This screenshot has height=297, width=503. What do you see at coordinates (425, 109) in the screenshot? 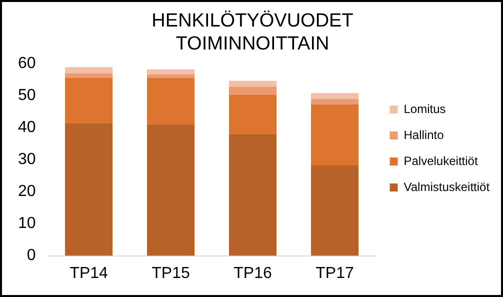
I see `legend-label: Lomitus` at bounding box center [425, 109].